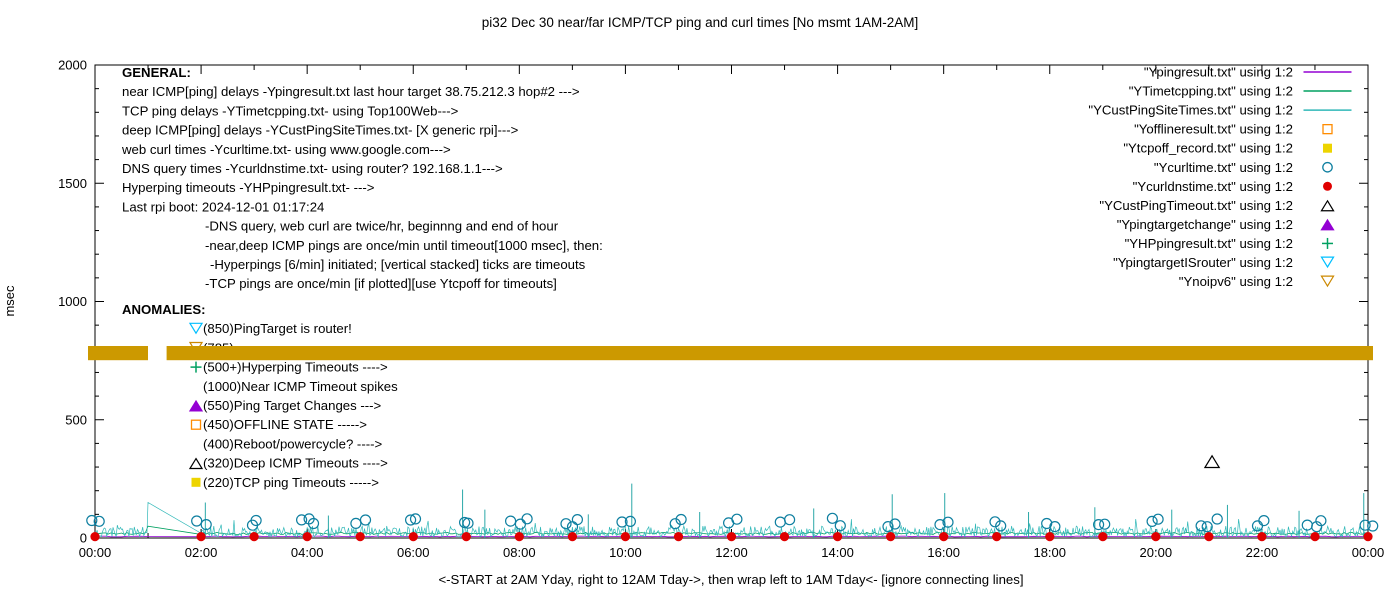 The image size is (1400, 600). I want to click on legend-label: "Ycurltime.txt" using 1:2, so click(1223, 167).